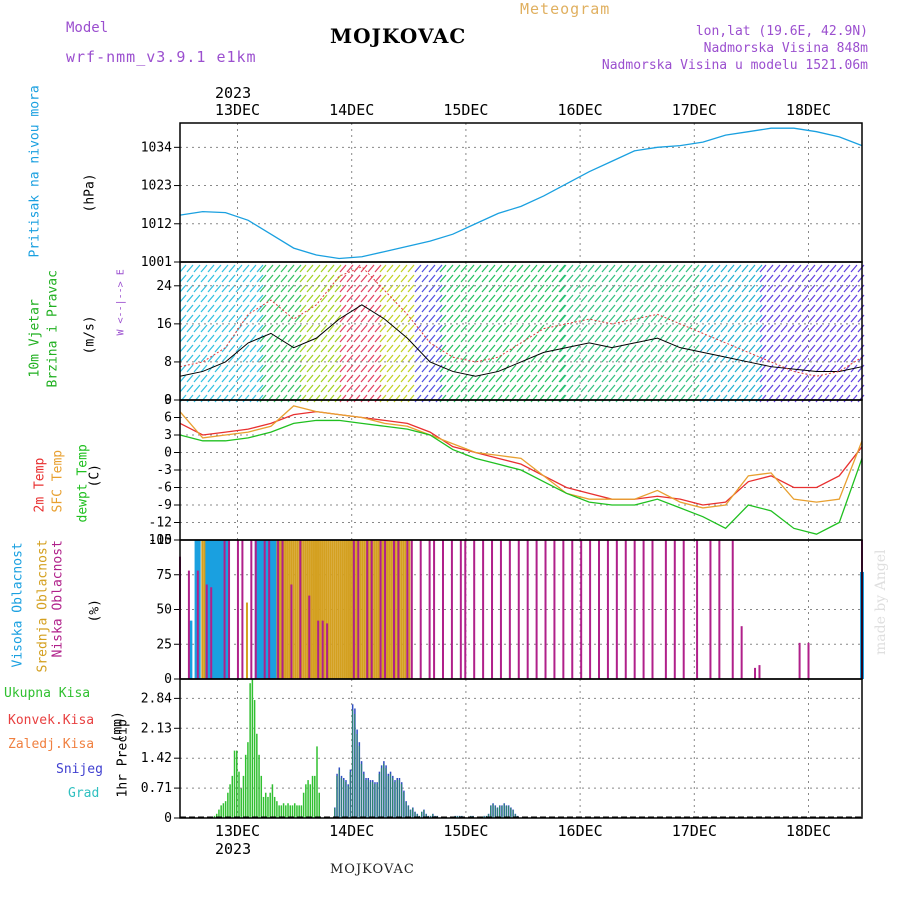 This screenshot has width=900, height=900. Describe the element at coordinates (521, 748) in the screenshot. I see `panel-frame` at that location.